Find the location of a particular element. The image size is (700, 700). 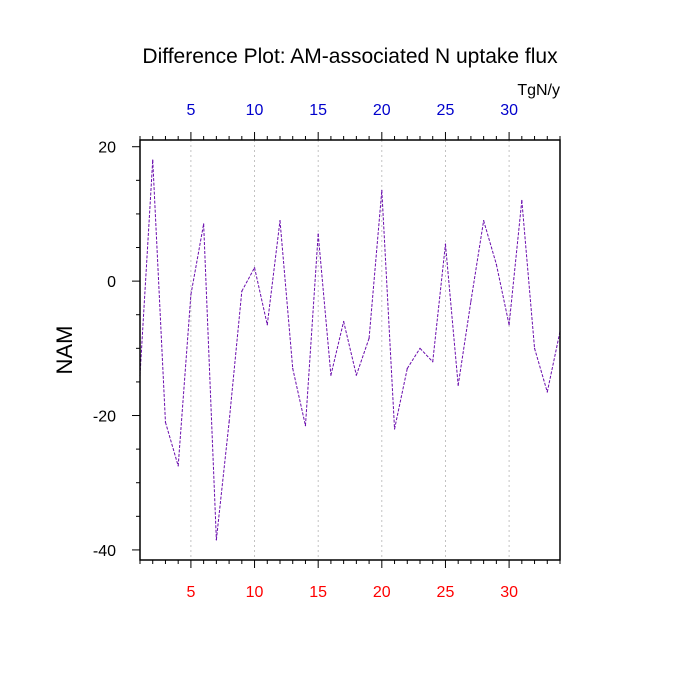

y-tick-label-0: 0 is located at coordinates (111, 282).